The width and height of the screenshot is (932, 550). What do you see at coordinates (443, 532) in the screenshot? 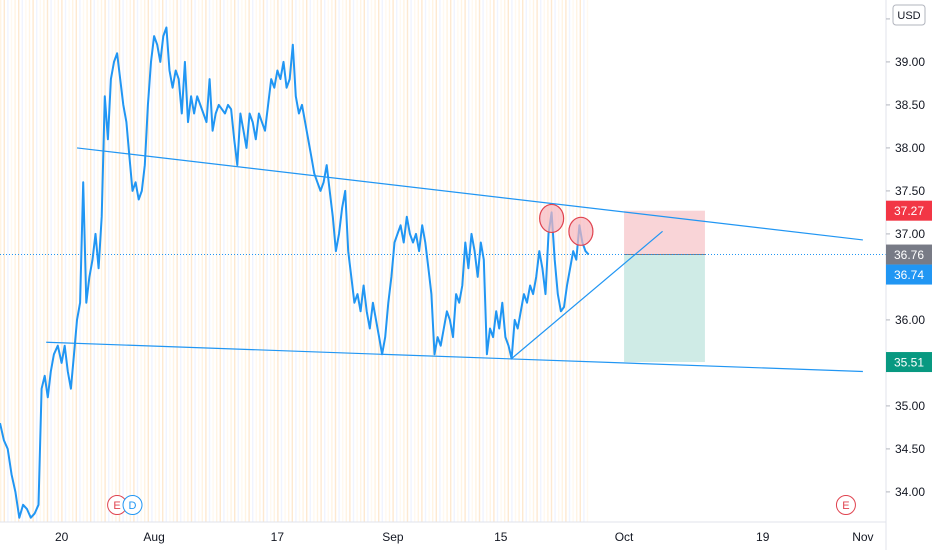
I see `x-axis: 20 Aug 17 Sep 15 Oct 19 Nov` at bounding box center [443, 532].